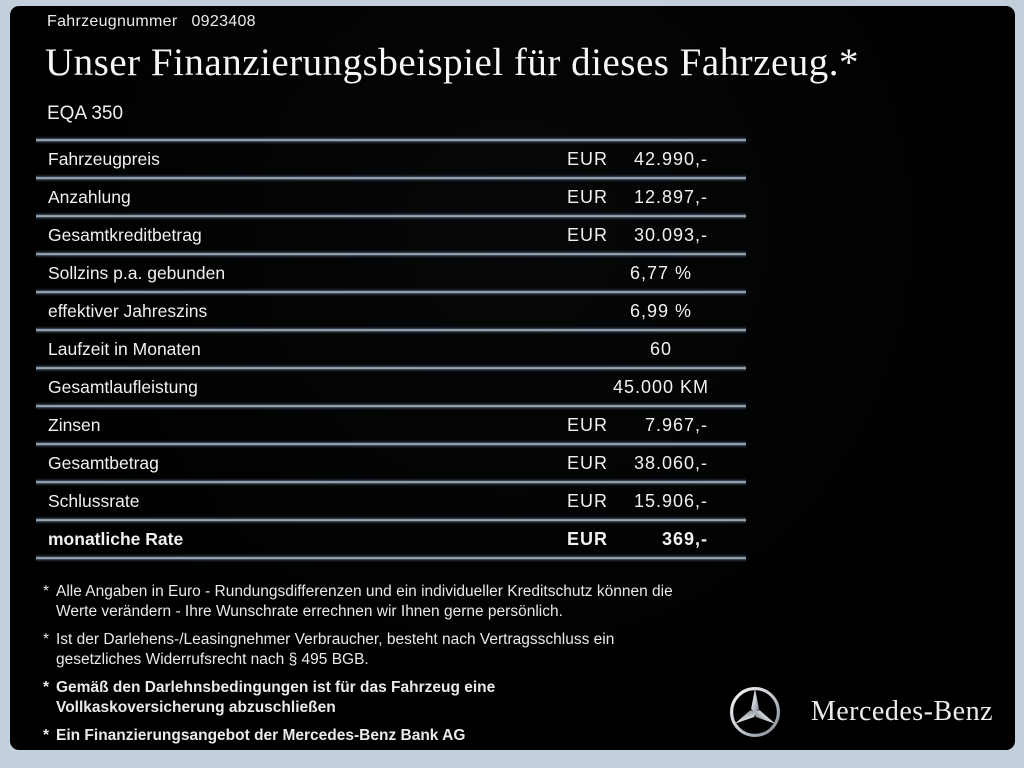 This screenshot has height=768, width=1024. I want to click on table-row: Laufzeit in Monaten 60, so click(391, 349).